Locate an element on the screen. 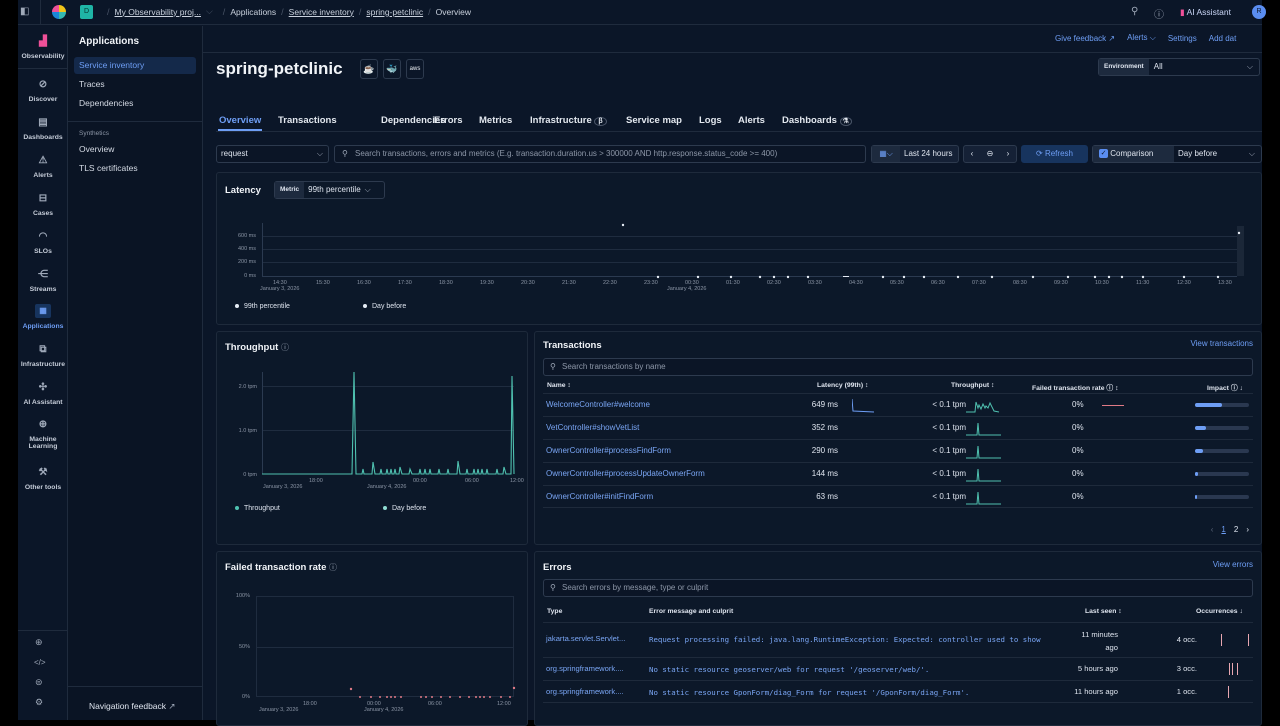 The image size is (1280, 726). warning-icon: ⚠ is located at coordinates (43, 160).